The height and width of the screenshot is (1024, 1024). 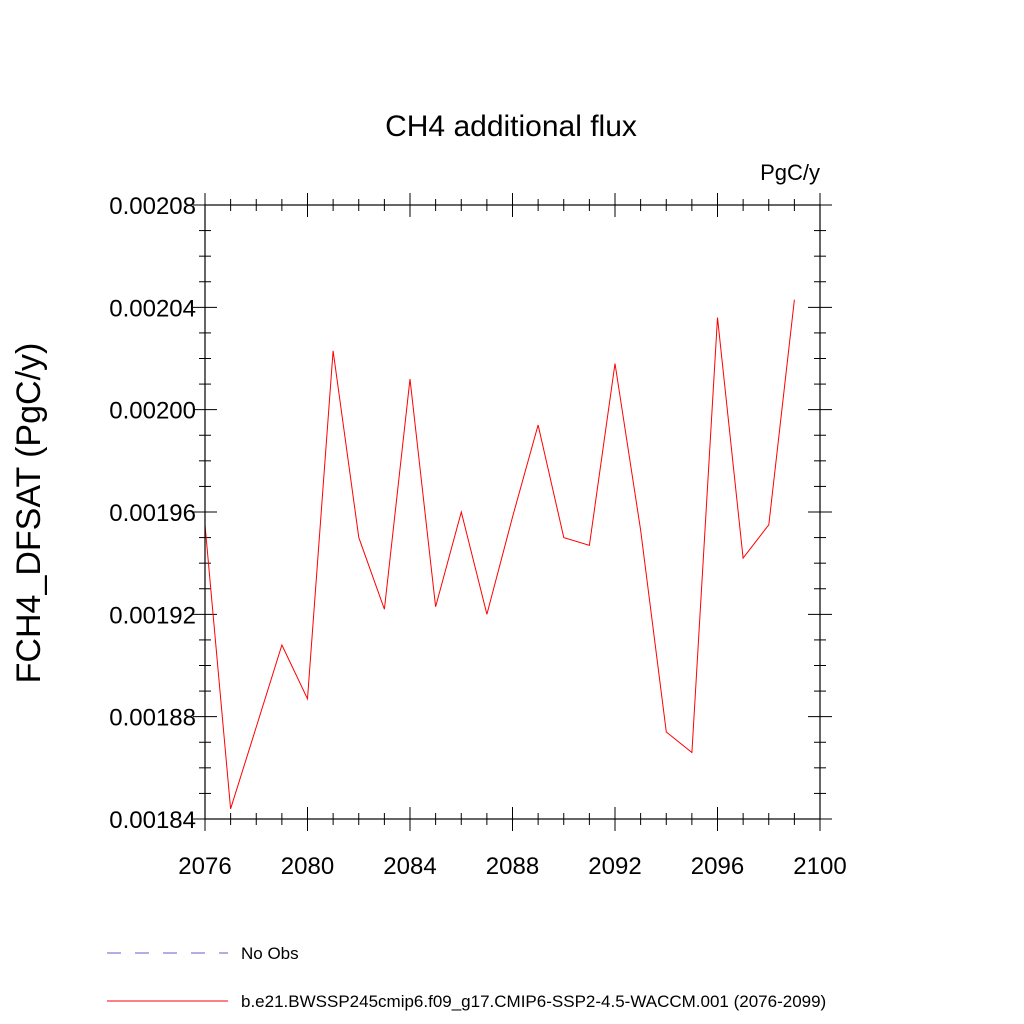 I want to click on y-tick-label: 0.00200, so click(x=152, y=411).